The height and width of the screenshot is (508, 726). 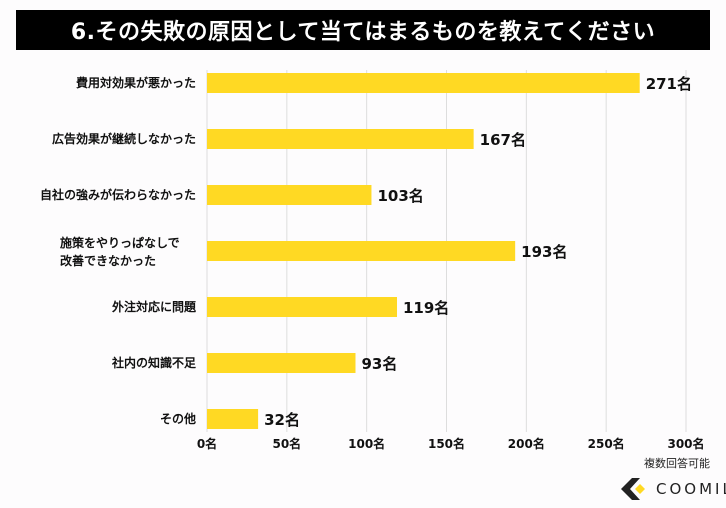 What do you see at coordinates (685, 443) in the screenshot?
I see `x-tick-label: 300名` at bounding box center [685, 443].